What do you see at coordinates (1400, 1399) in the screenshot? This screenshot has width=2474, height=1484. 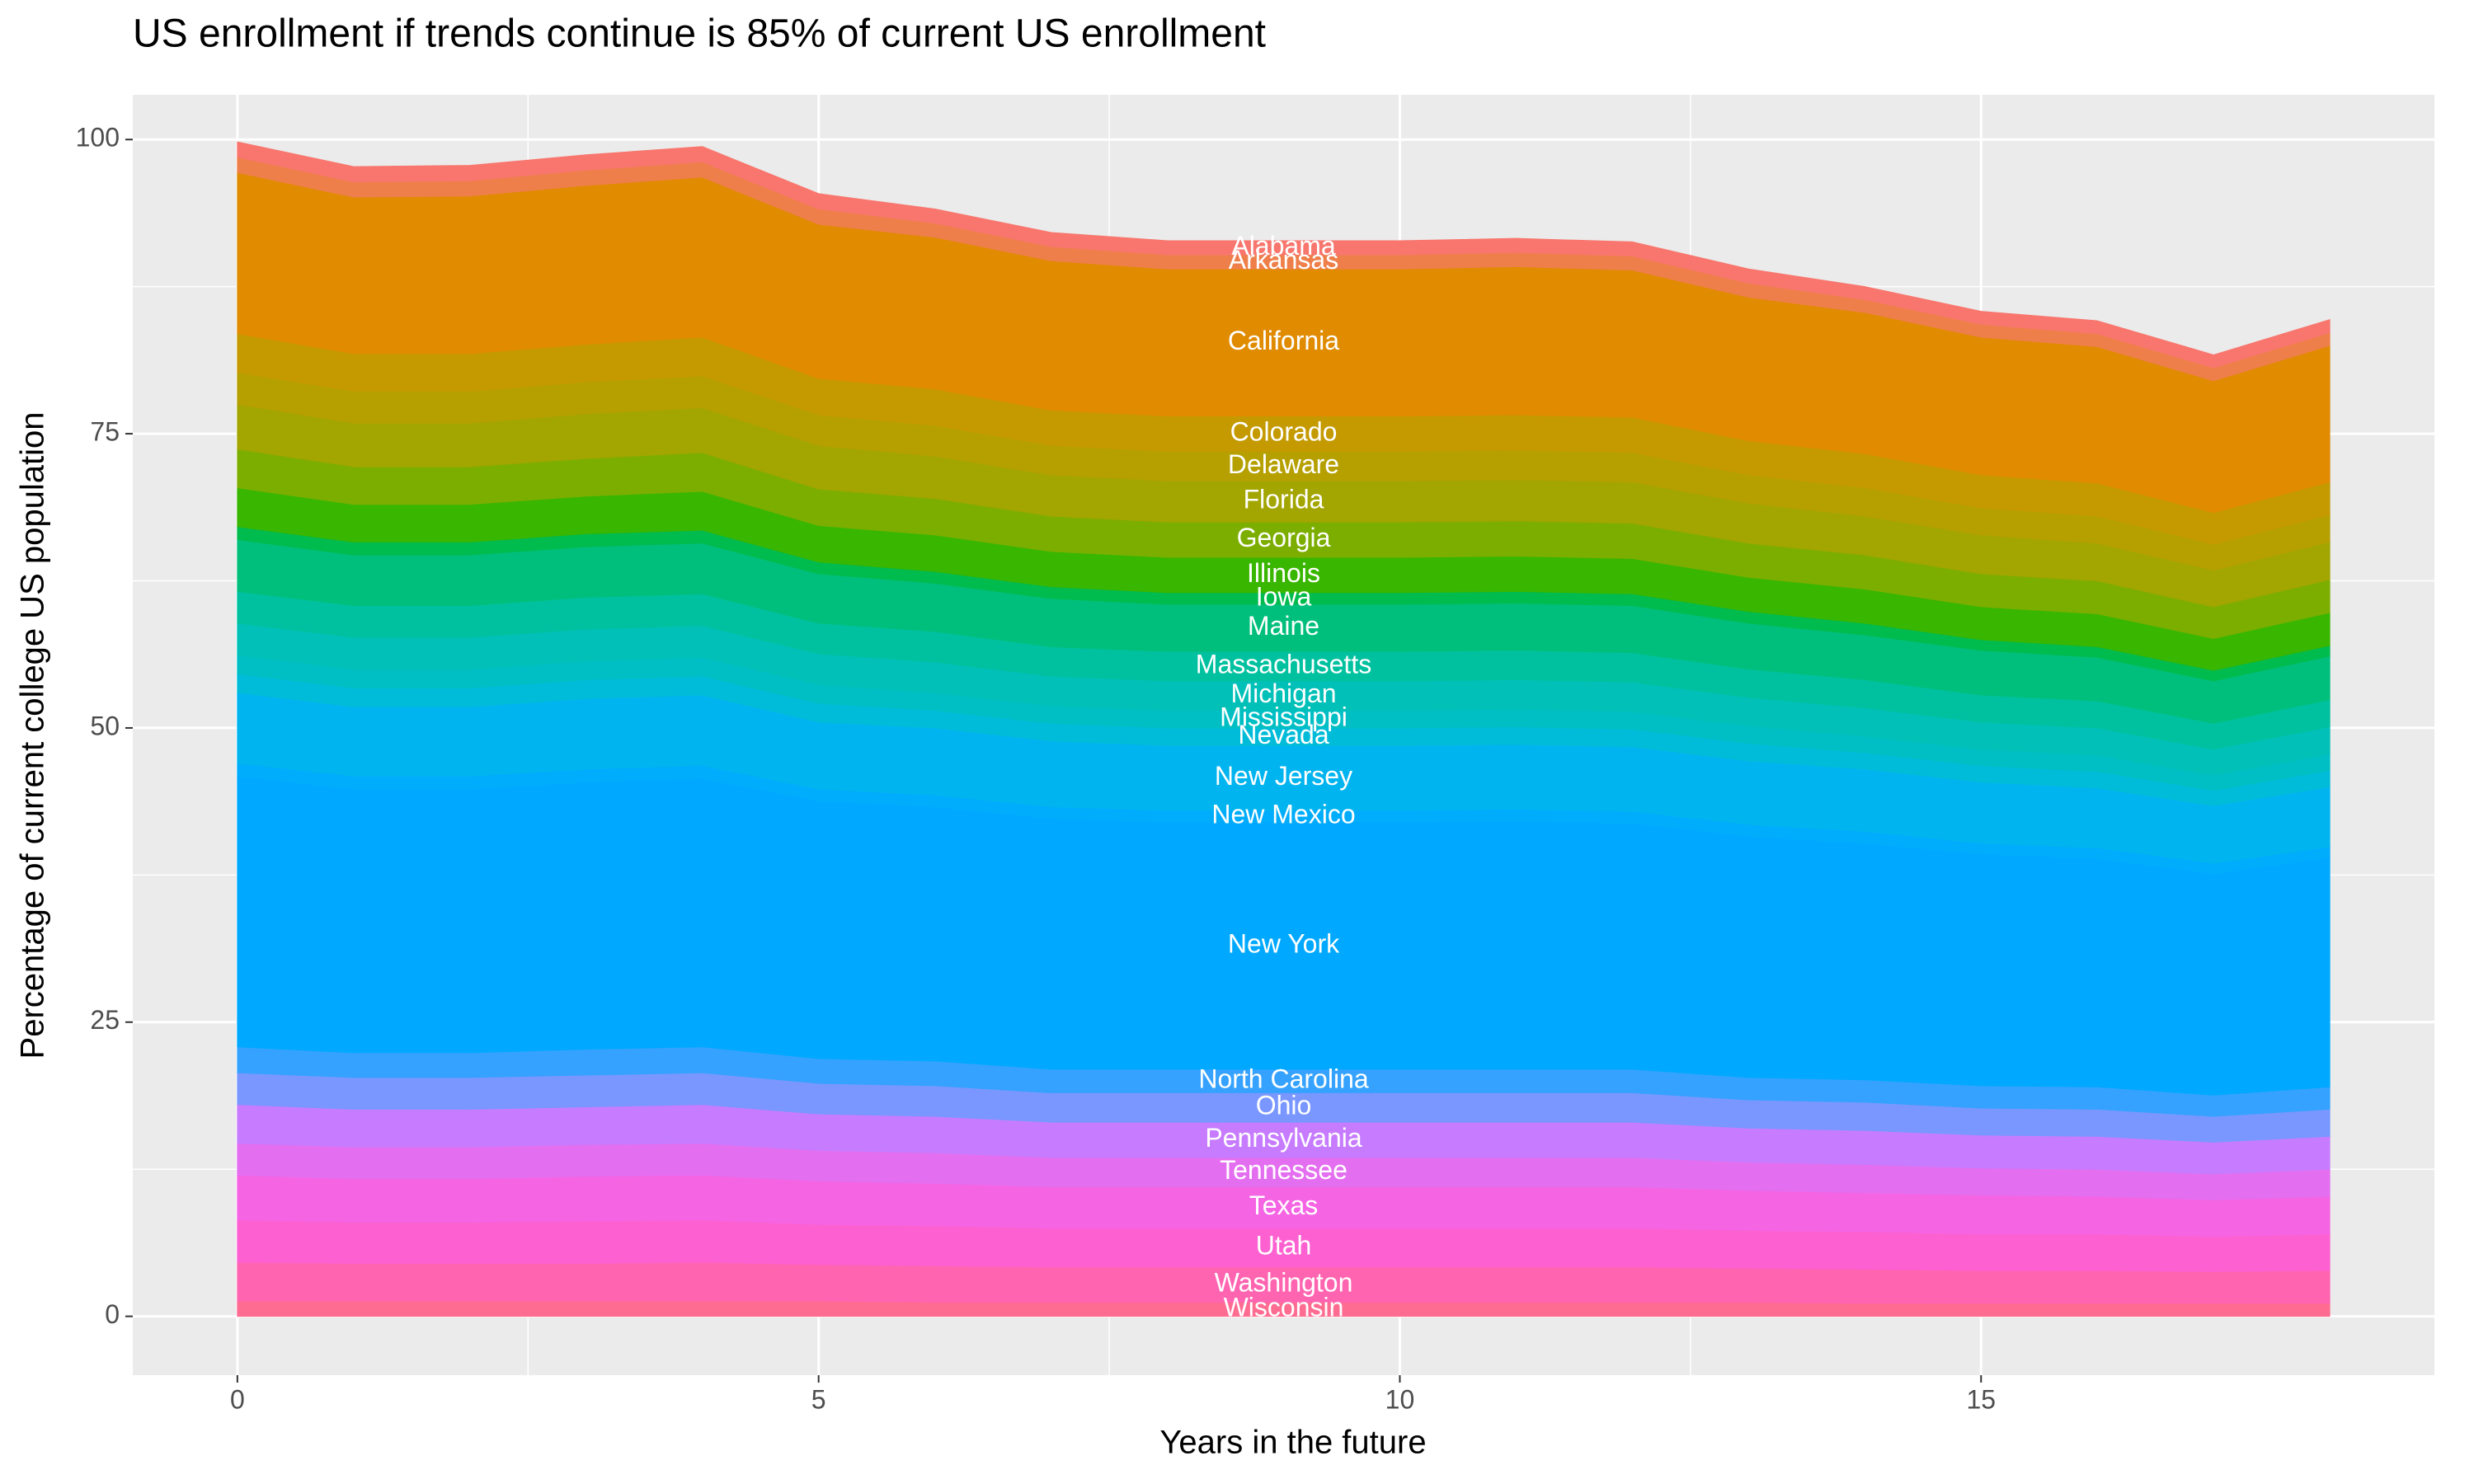 I see `x-tick-label: 10` at bounding box center [1400, 1399].